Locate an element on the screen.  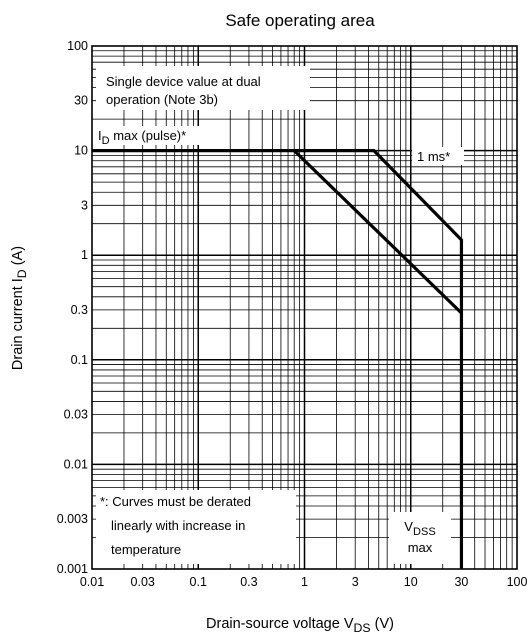
x-tick-label: 0.1 is located at coordinates (198, 582).